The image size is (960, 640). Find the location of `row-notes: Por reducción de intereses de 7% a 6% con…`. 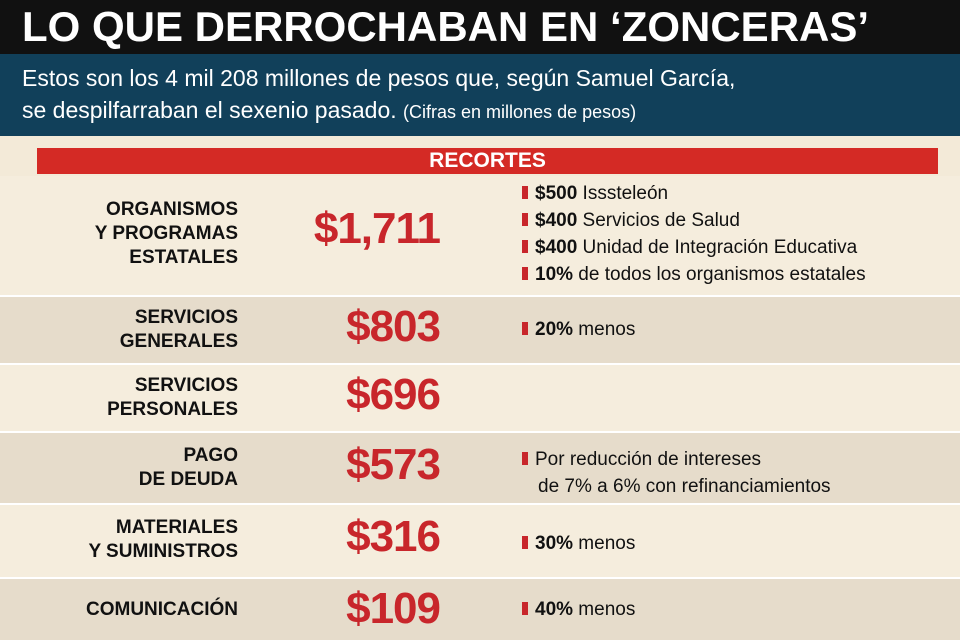

row-notes: Por reducción de intereses de 7% a 6% con… is located at coordinates (675, 473).